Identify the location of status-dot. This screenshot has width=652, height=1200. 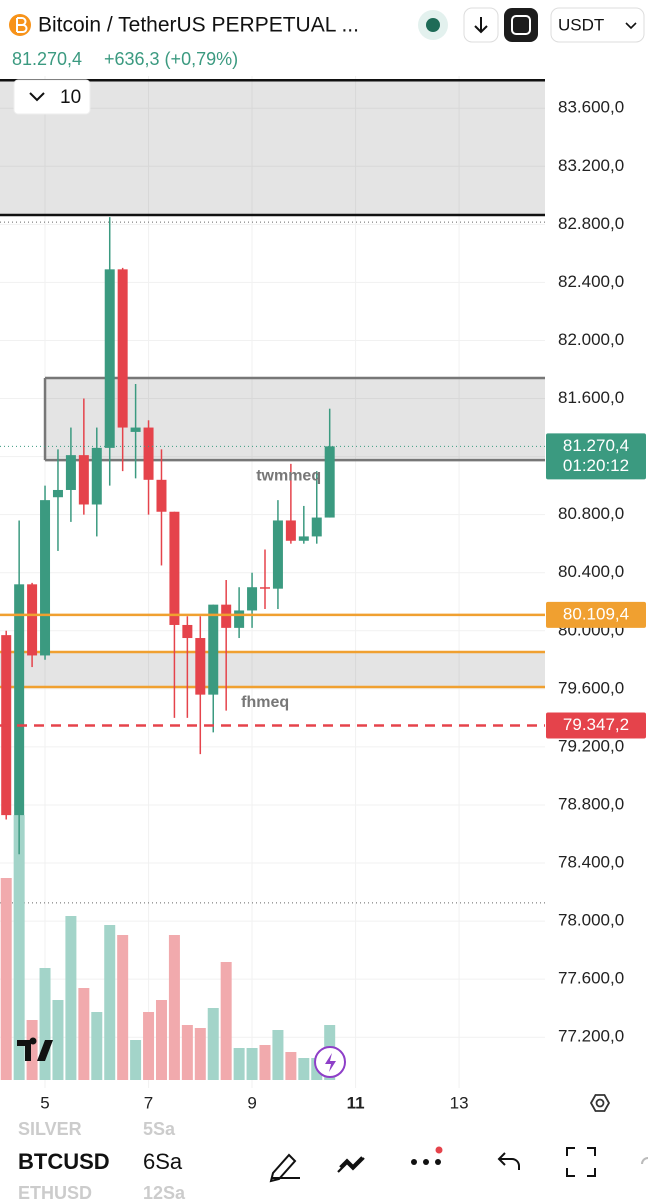
(433, 25).